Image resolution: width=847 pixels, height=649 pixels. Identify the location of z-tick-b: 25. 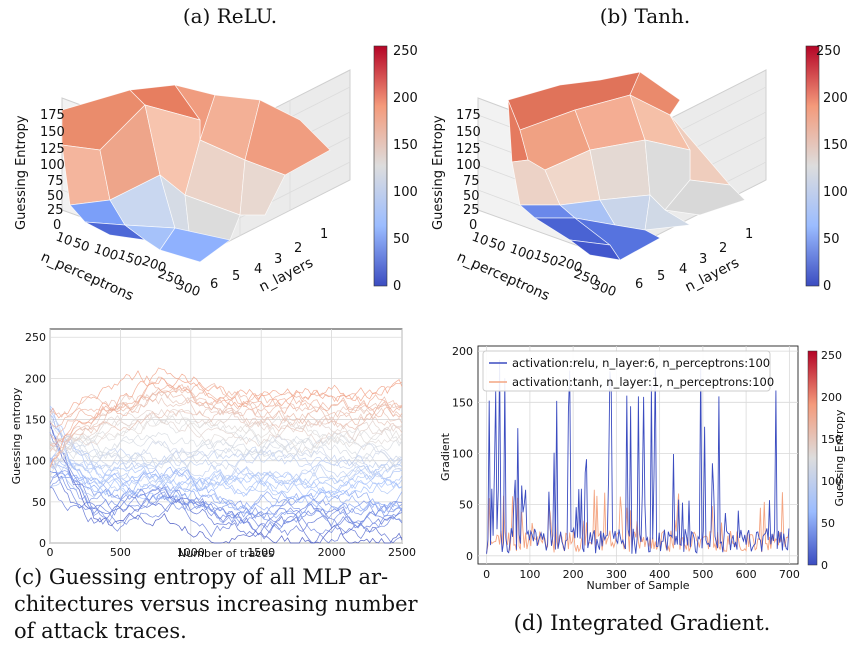
(471, 210).